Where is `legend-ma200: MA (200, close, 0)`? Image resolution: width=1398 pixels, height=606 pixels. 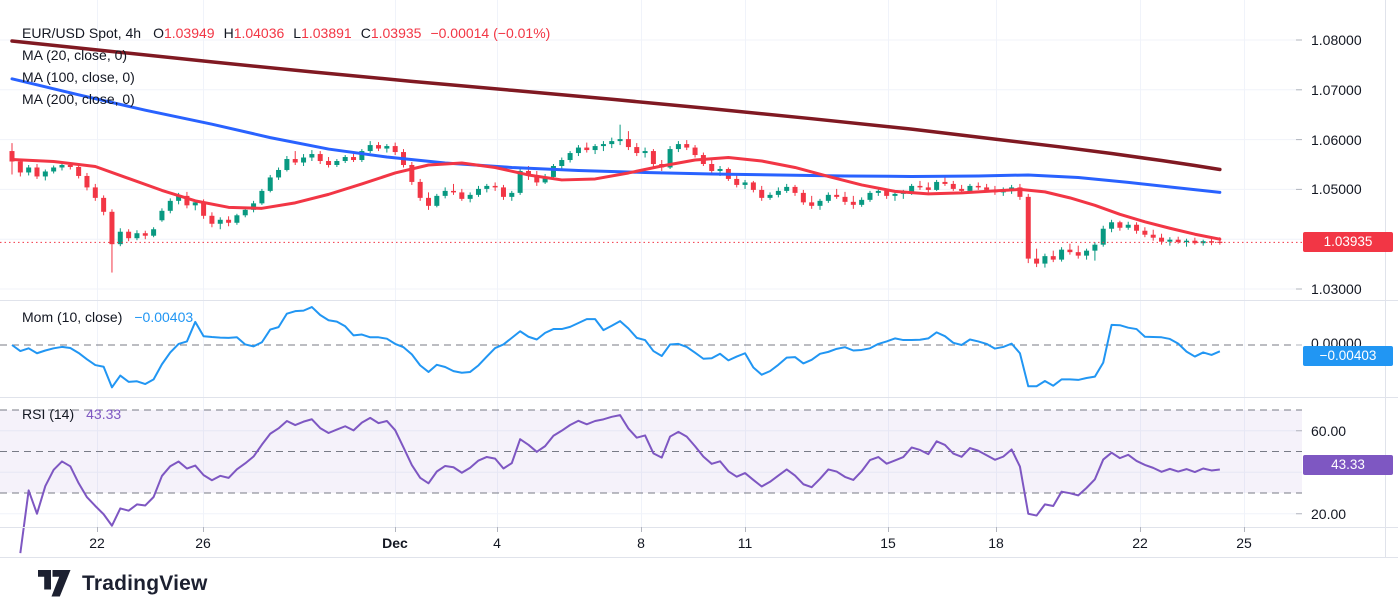
legend-ma200: MA (200, close, 0) is located at coordinates (78, 99).